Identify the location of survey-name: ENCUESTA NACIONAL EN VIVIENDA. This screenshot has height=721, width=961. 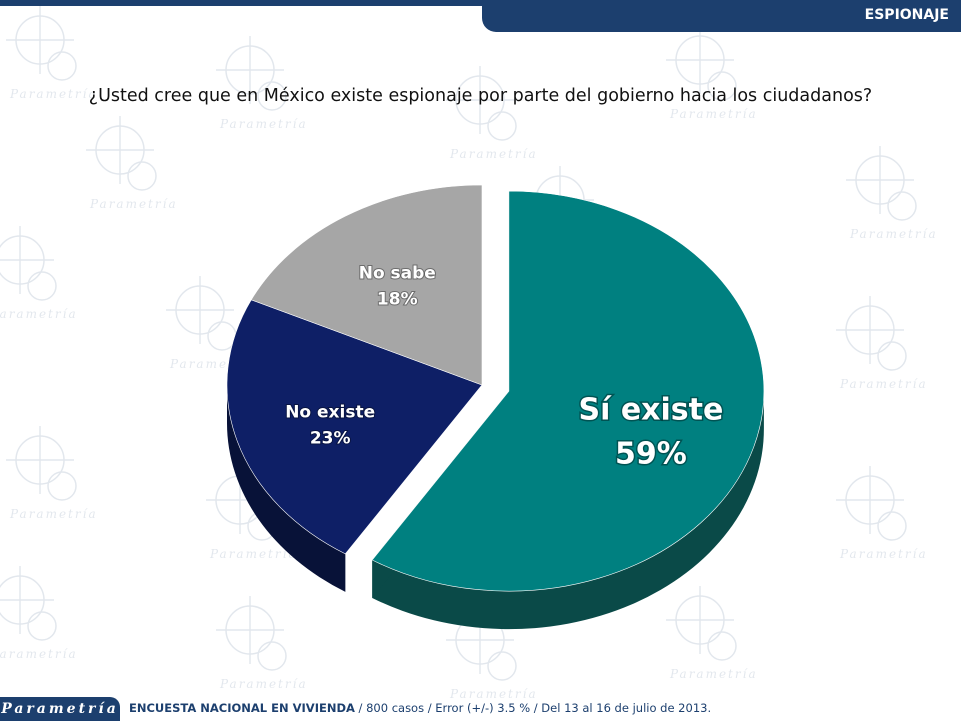
(242, 708).